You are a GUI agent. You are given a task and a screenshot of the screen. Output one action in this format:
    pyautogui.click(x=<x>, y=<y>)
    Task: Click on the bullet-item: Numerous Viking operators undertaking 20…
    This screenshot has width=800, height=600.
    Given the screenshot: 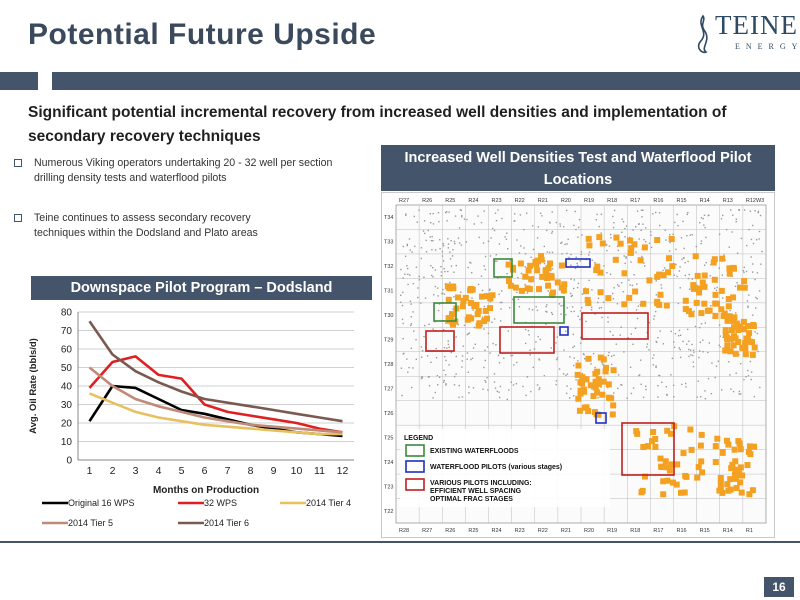 What is the action you would take?
    pyautogui.click(x=189, y=180)
    